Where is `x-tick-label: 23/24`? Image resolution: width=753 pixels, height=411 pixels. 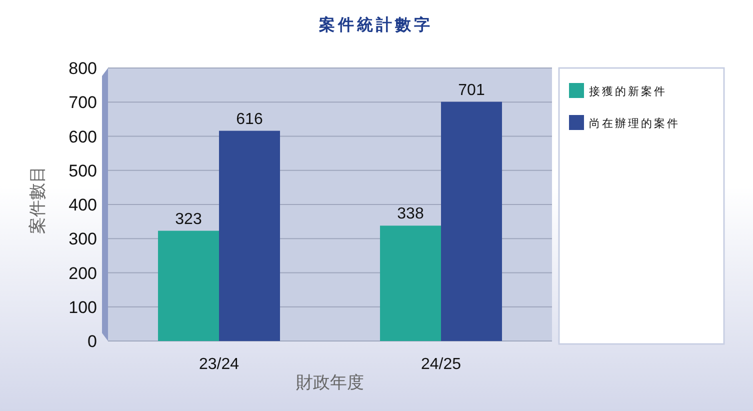
x-tick-label: 23/24 is located at coordinates (219, 364).